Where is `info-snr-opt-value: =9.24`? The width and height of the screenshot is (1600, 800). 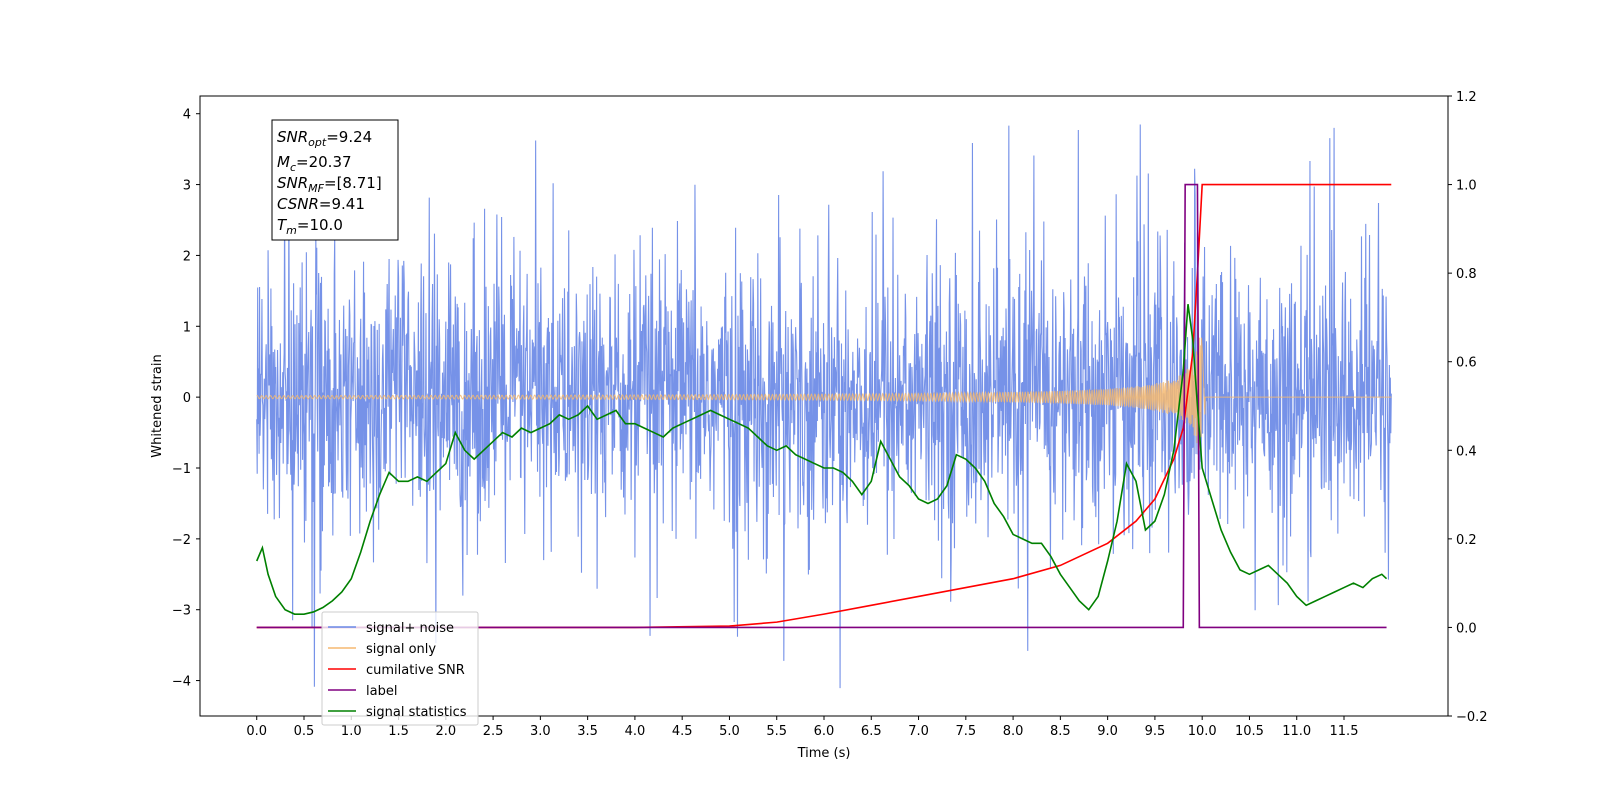
info-snr-opt-value: =9.24 is located at coordinates (349, 137).